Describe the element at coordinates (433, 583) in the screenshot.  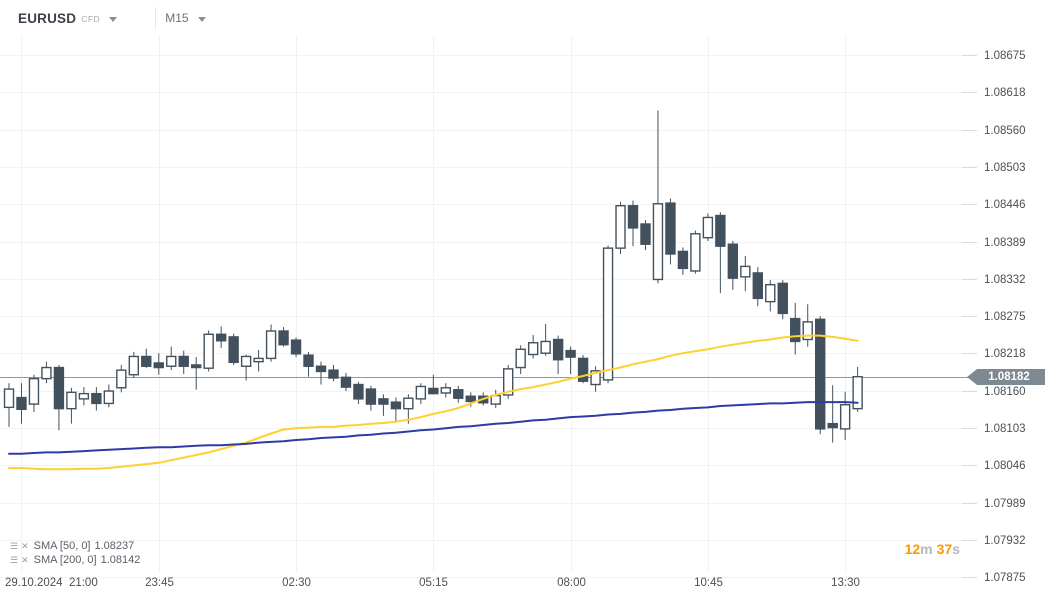
I see `time-axis-label: 05:15` at that location.